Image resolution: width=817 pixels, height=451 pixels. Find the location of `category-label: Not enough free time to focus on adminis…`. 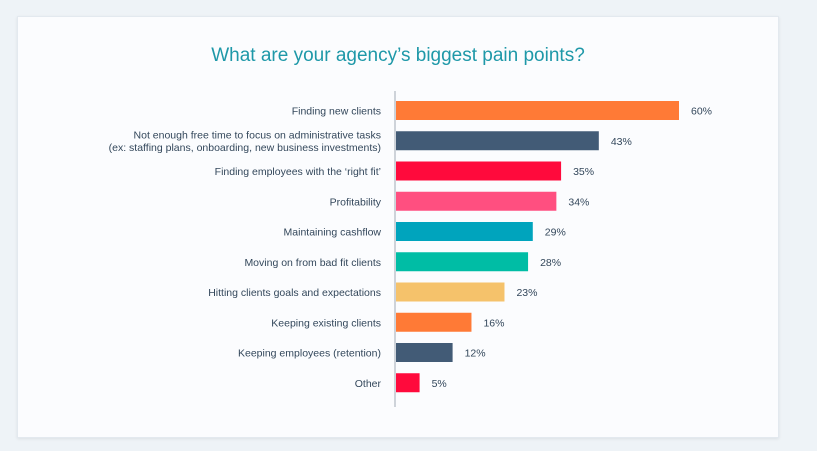

category-label: Not enough free time to focus on adminis… is located at coordinates (257, 136).